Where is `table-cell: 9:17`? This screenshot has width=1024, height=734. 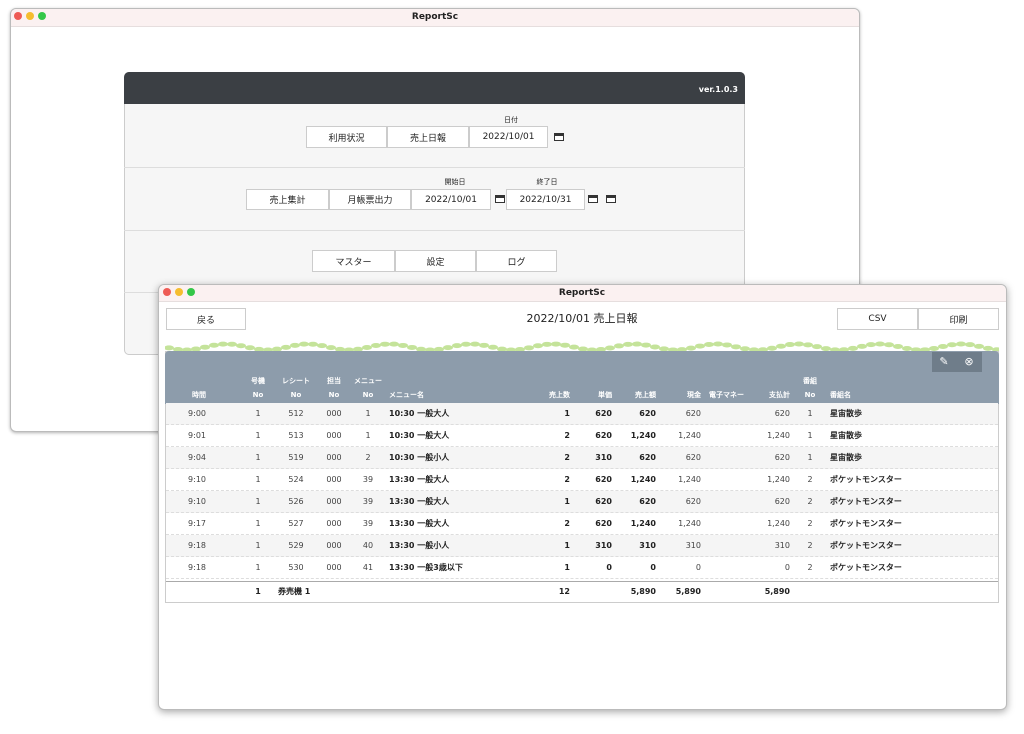 table-cell: 9:17 is located at coordinates (197, 523).